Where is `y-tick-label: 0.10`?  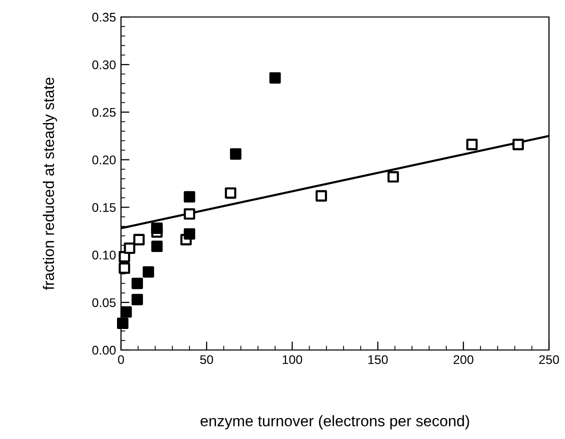
y-tick-label: 0.10 is located at coordinates (104, 255).